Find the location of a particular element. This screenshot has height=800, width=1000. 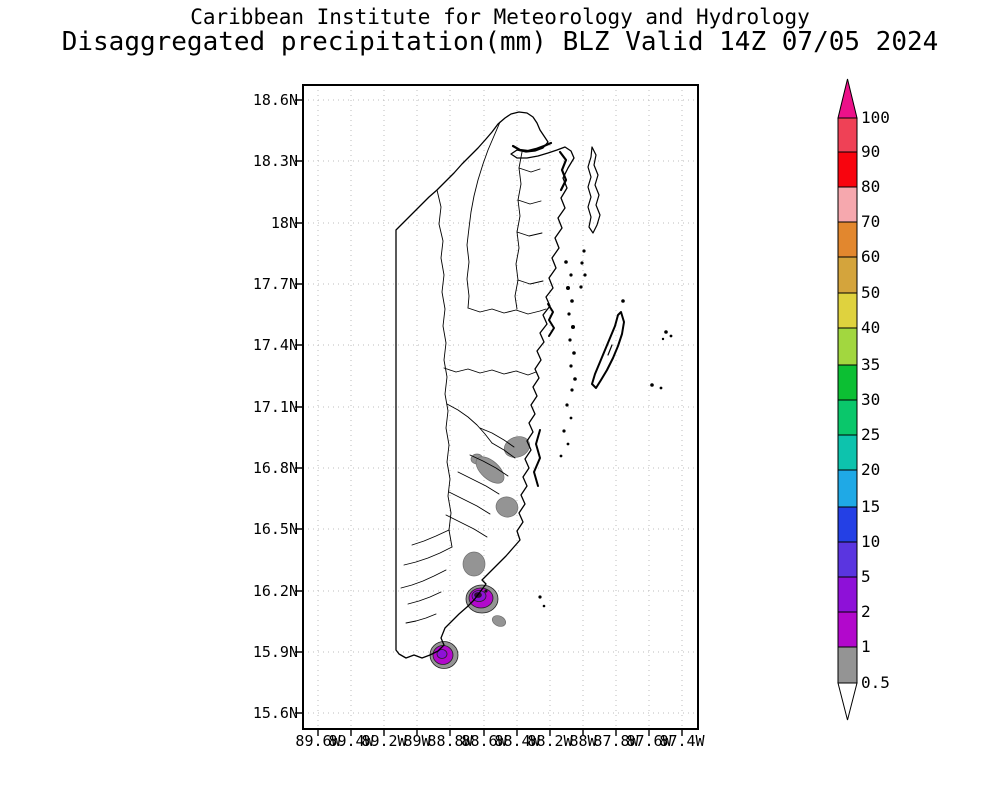

precip-shading is located at coordinates (480, 552).